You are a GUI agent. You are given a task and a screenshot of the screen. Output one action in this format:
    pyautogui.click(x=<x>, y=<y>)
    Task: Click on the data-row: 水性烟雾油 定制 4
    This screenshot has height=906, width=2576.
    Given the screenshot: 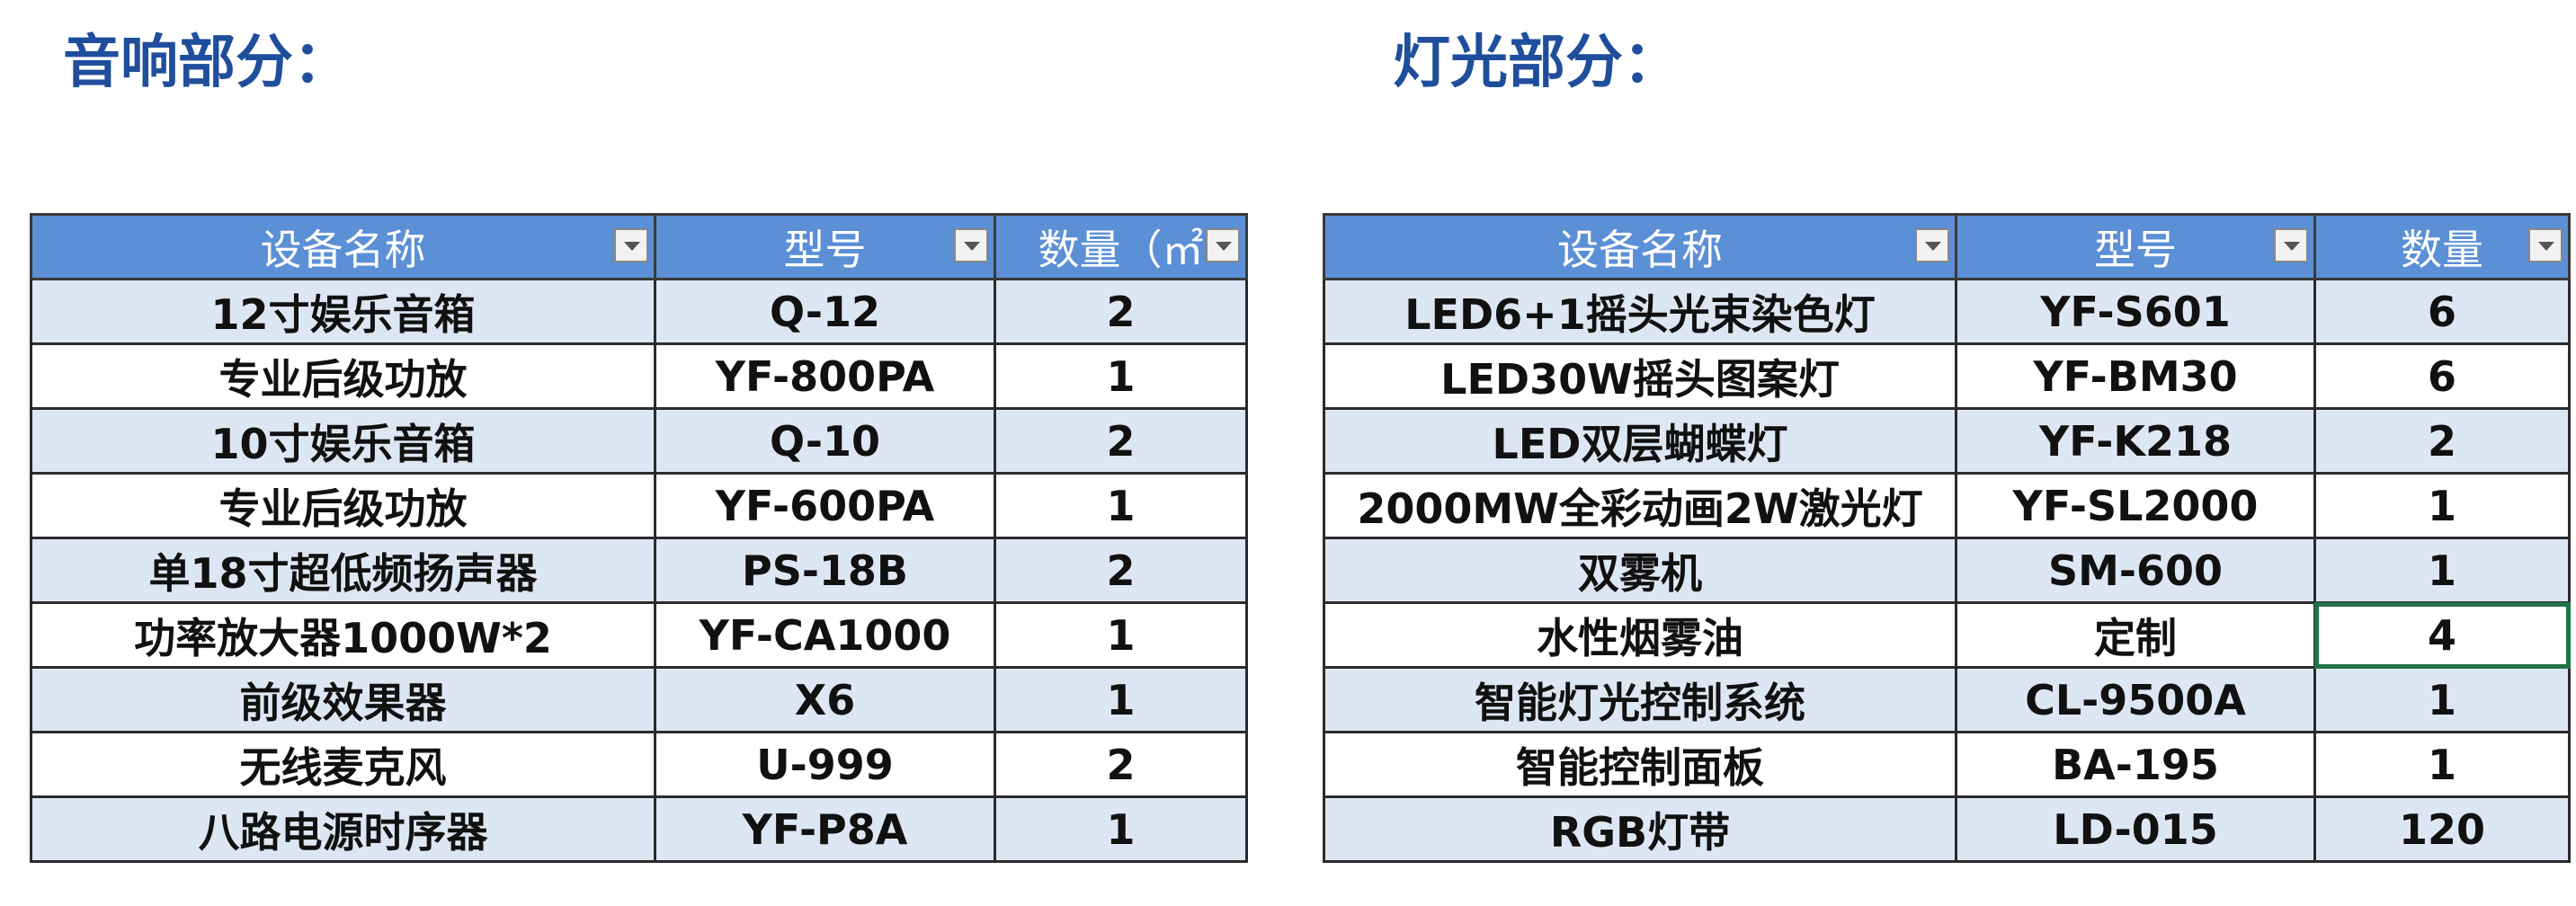 What is the action you would take?
    pyautogui.click(x=1947, y=635)
    